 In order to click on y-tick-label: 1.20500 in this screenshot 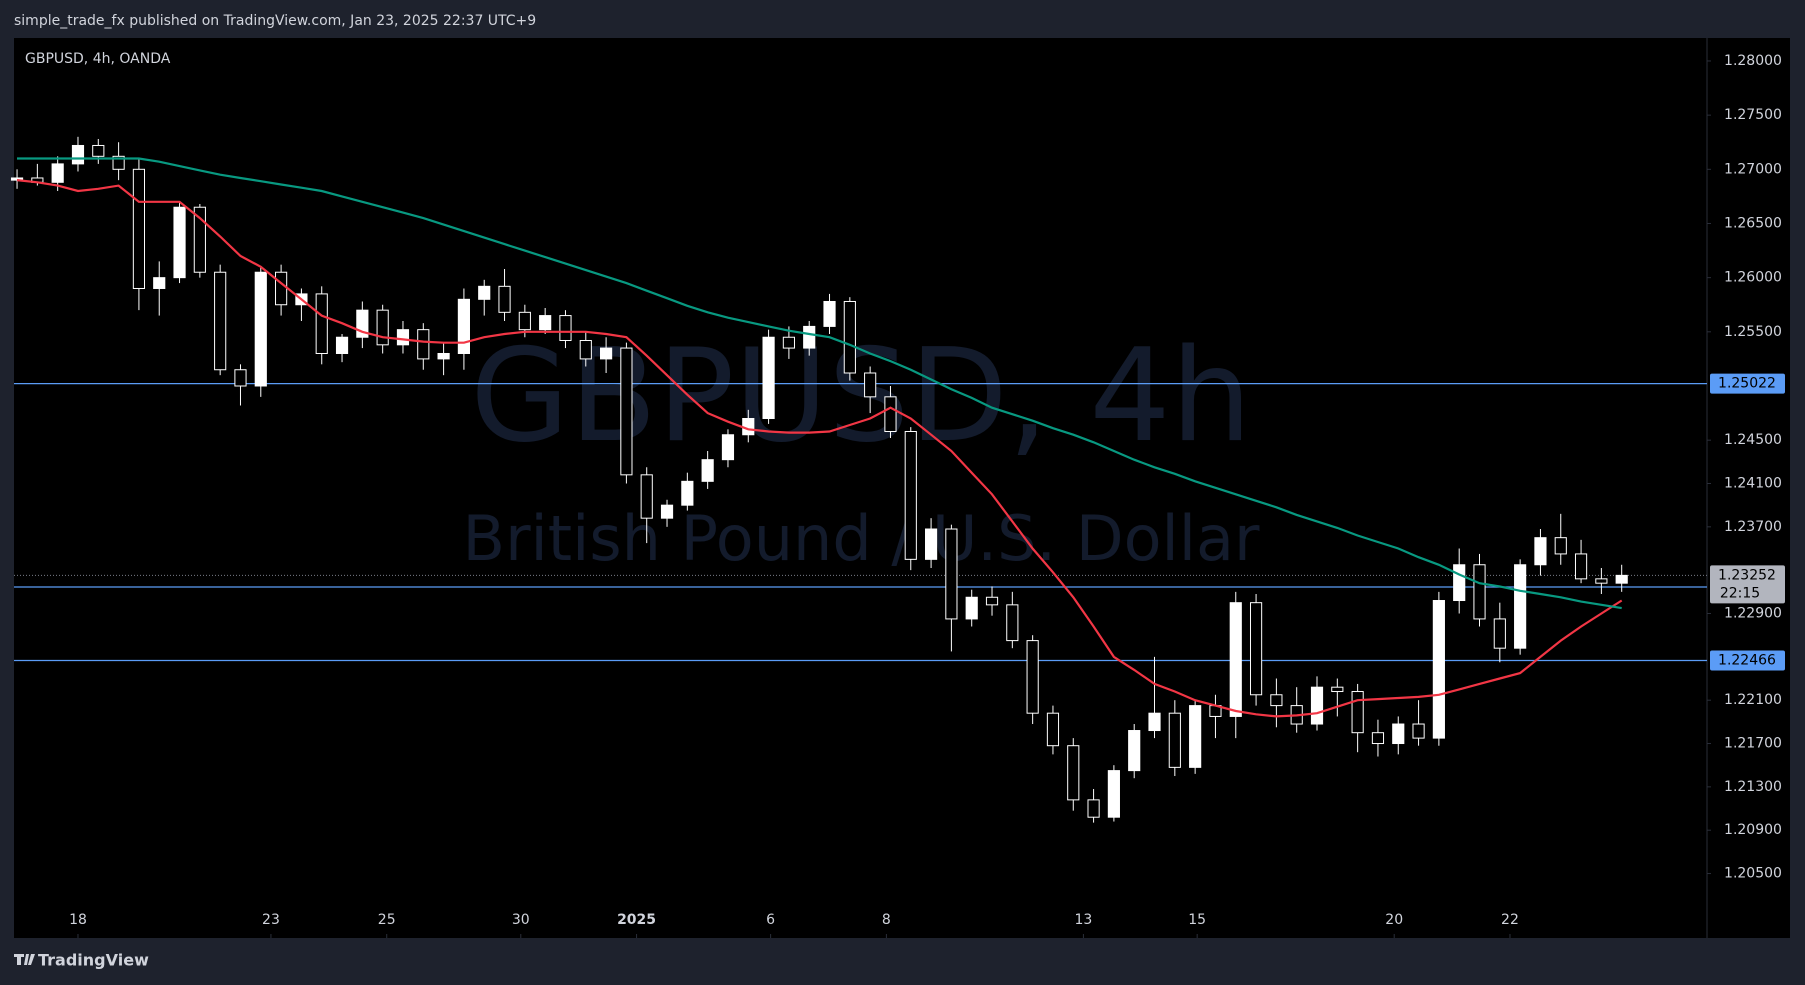, I will do `click(1753, 874)`.